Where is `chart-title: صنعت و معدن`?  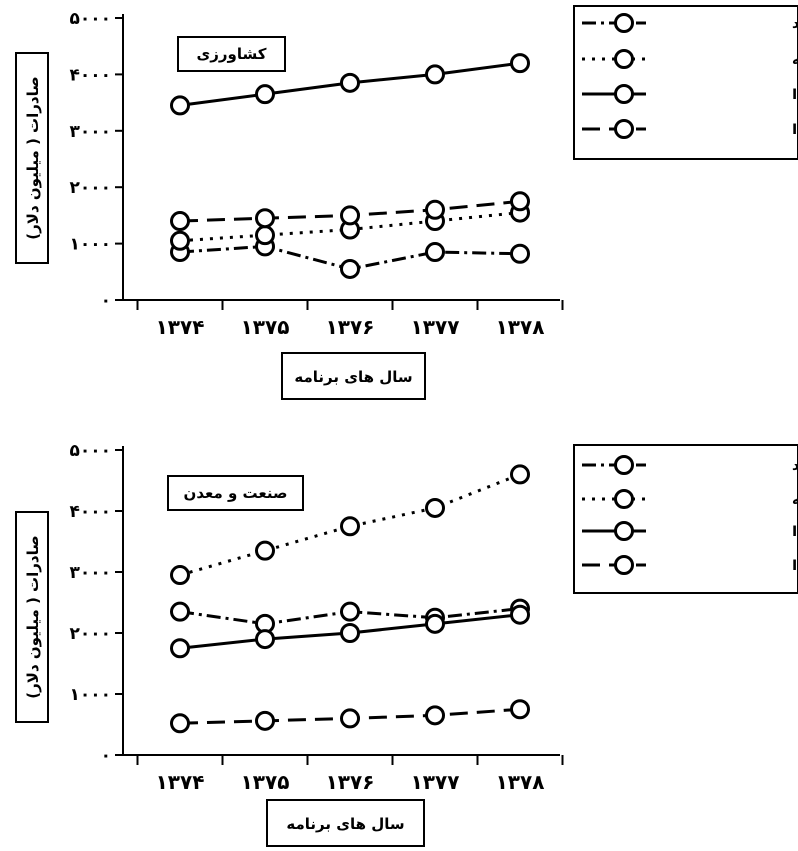 chart-title: صنعت و معدن is located at coordinates (236, 493).